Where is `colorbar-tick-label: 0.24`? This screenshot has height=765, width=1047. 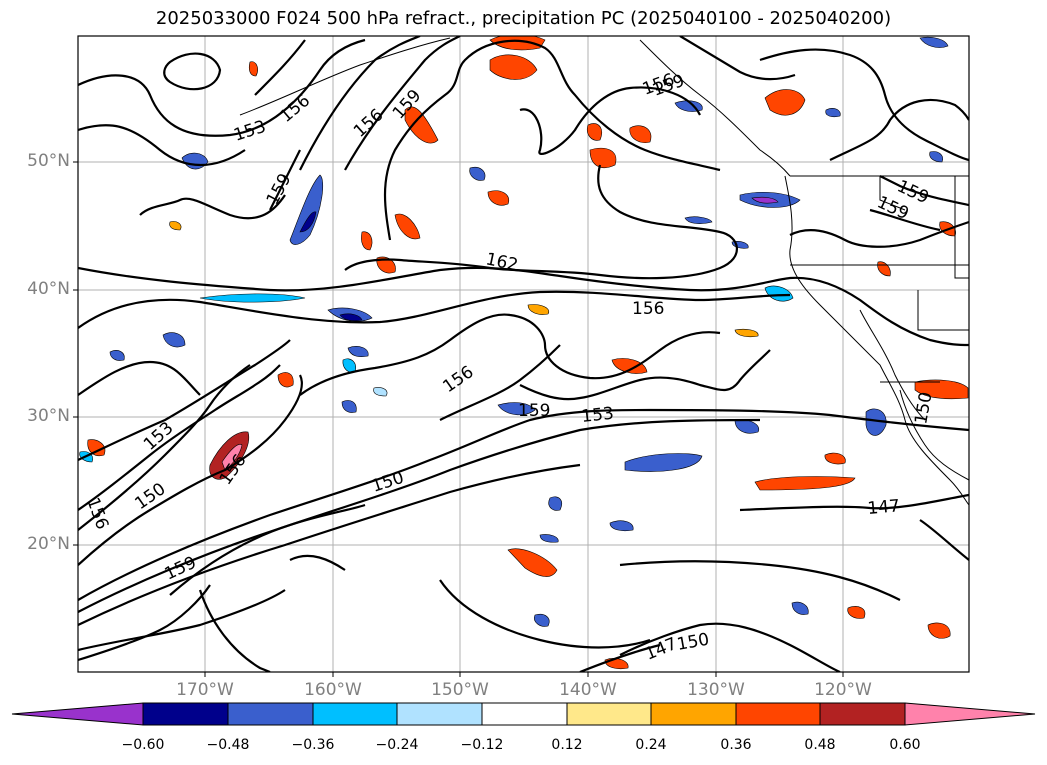
colorbar-tick-label: 0.24 is located at coordinates (651, 745).